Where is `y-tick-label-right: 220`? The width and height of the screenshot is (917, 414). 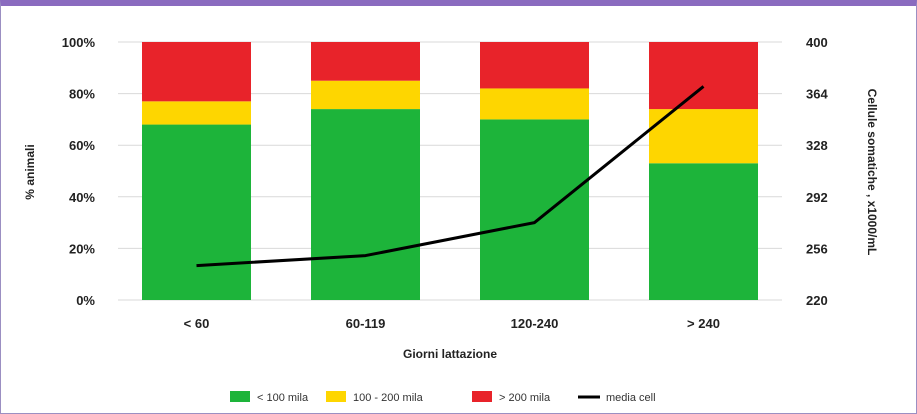 y-tick-label-right: 220 is located at coordinates (817, 300).